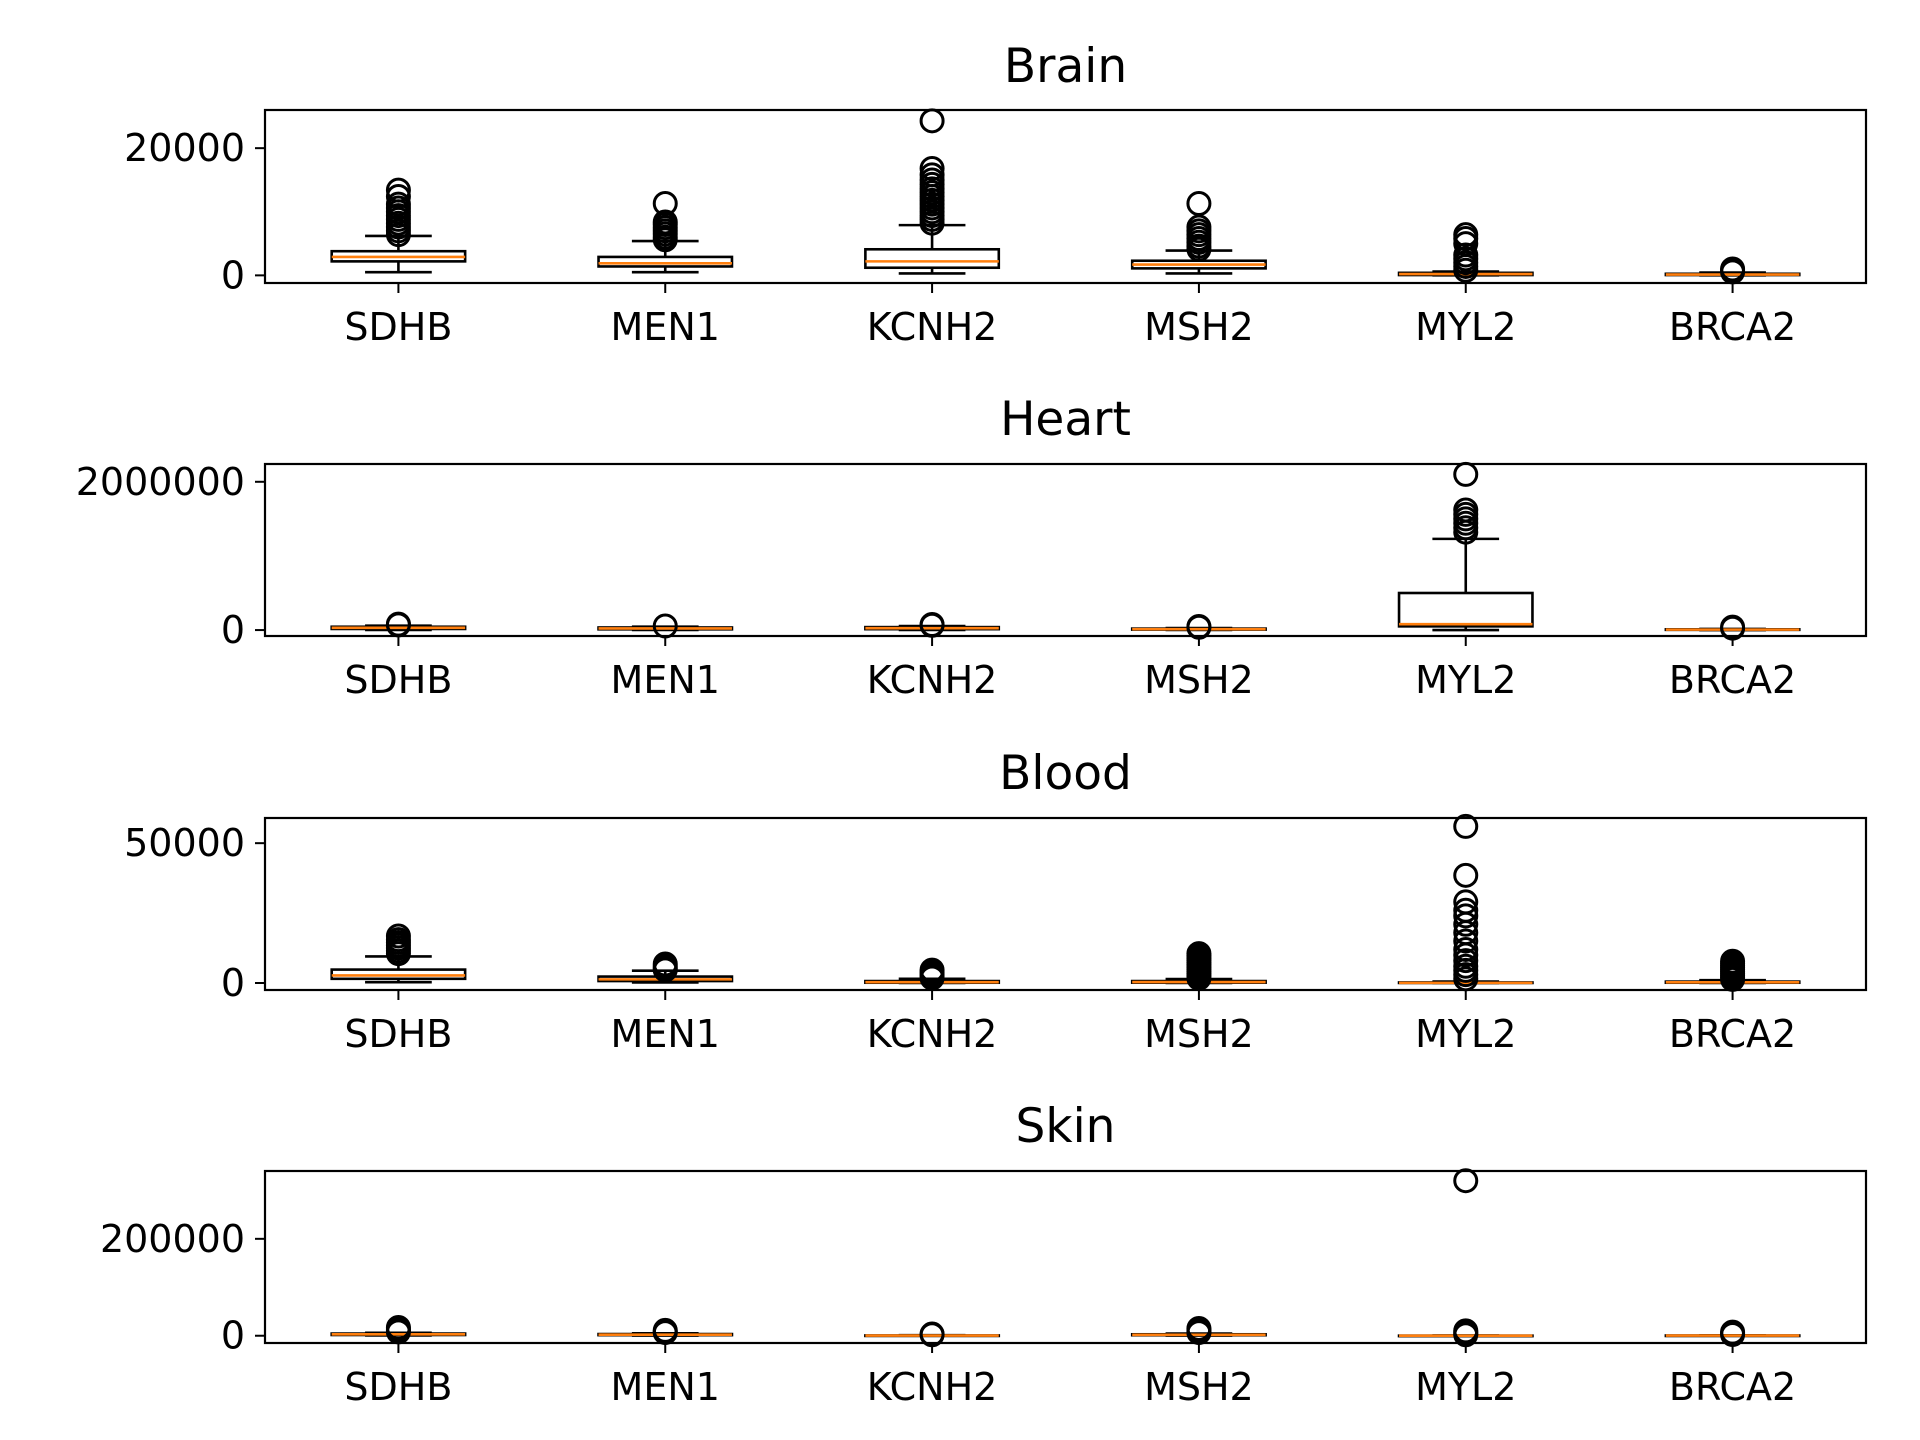  Describe the element at coordinates (1065, 419) in the screenshot. I see `panel-title: Heart` at that location.